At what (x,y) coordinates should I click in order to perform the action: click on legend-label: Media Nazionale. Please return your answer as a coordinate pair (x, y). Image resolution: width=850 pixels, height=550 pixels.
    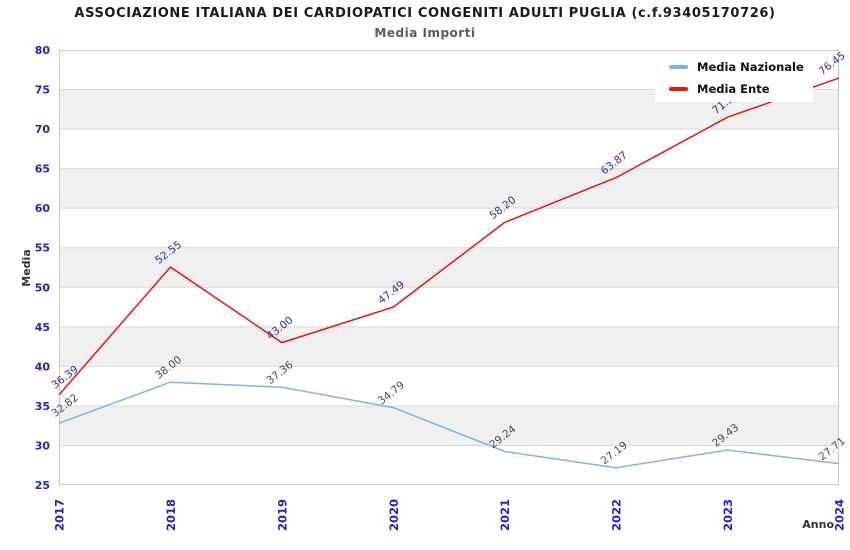
    Looking at the image, I should click on (750, 67).